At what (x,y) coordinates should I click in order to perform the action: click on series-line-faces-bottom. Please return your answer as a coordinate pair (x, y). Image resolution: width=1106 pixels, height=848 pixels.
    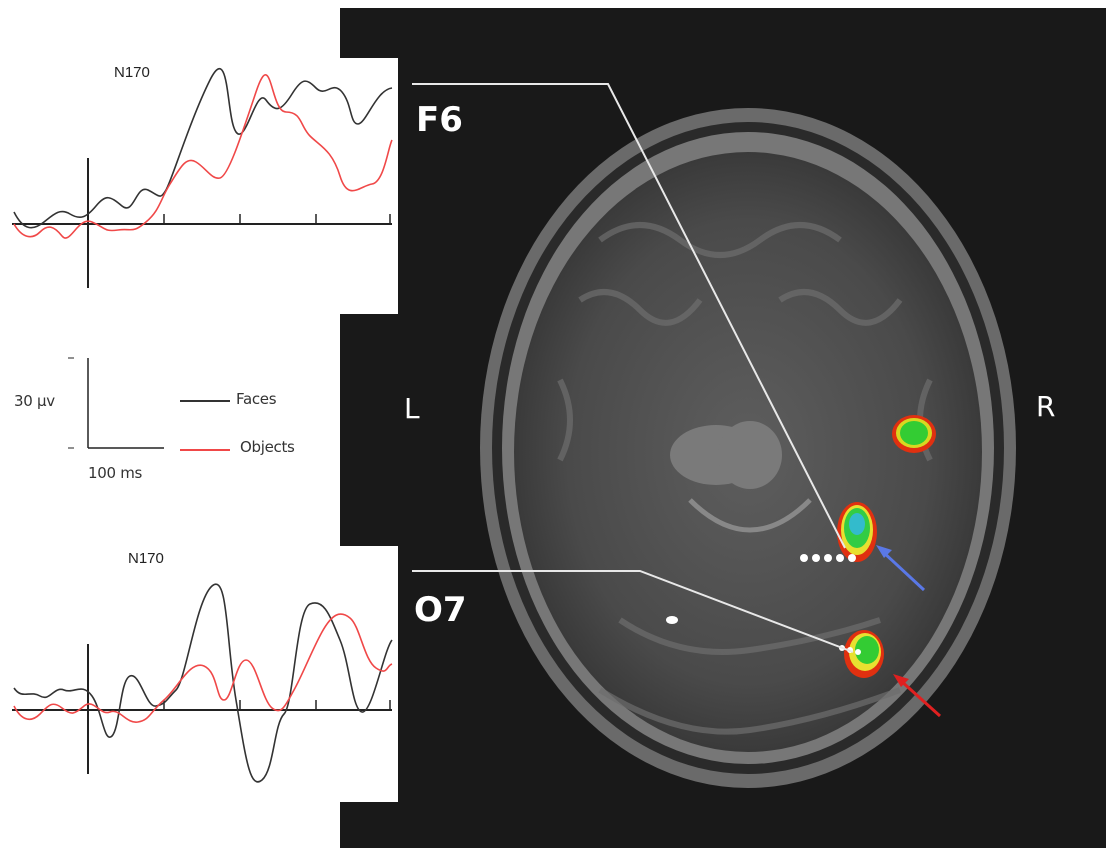
    Looking at the image, I should click on (203, 683).